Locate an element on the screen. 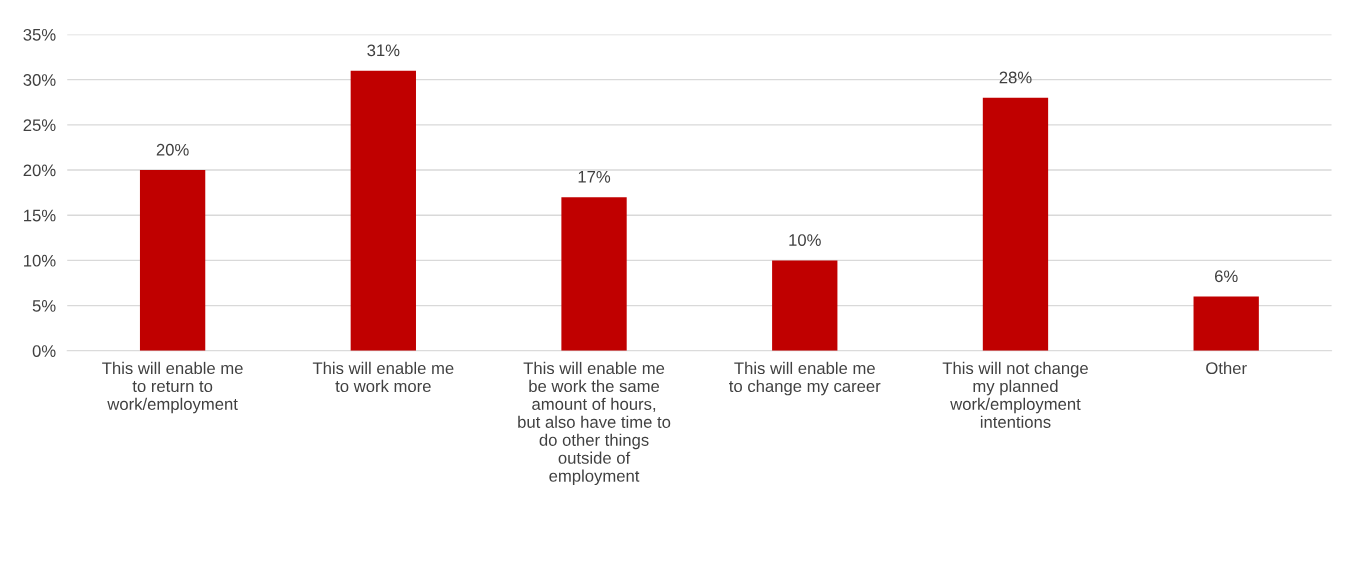 The image size is (1345, 575). x-tick-label: This will enable me be work the same amount of hours, but also have time to do other things outside of employment is located at coordinates (594, 423).